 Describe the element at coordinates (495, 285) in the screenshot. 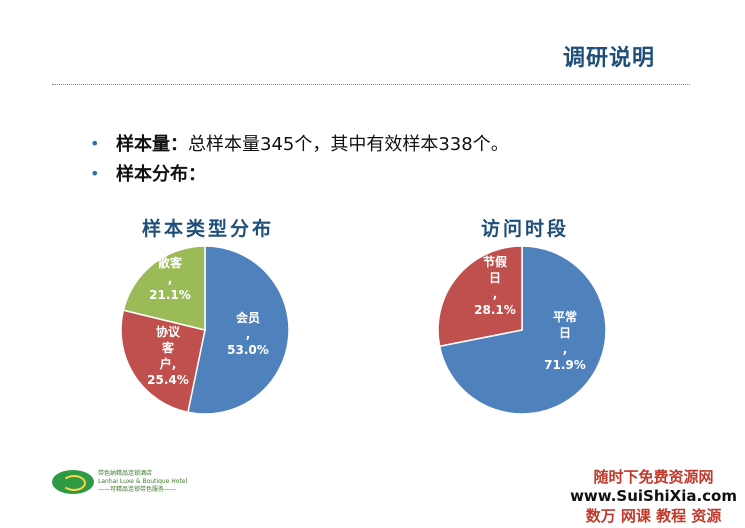

I see `pie-slice-label: 节假日, 28.1%` at that location.